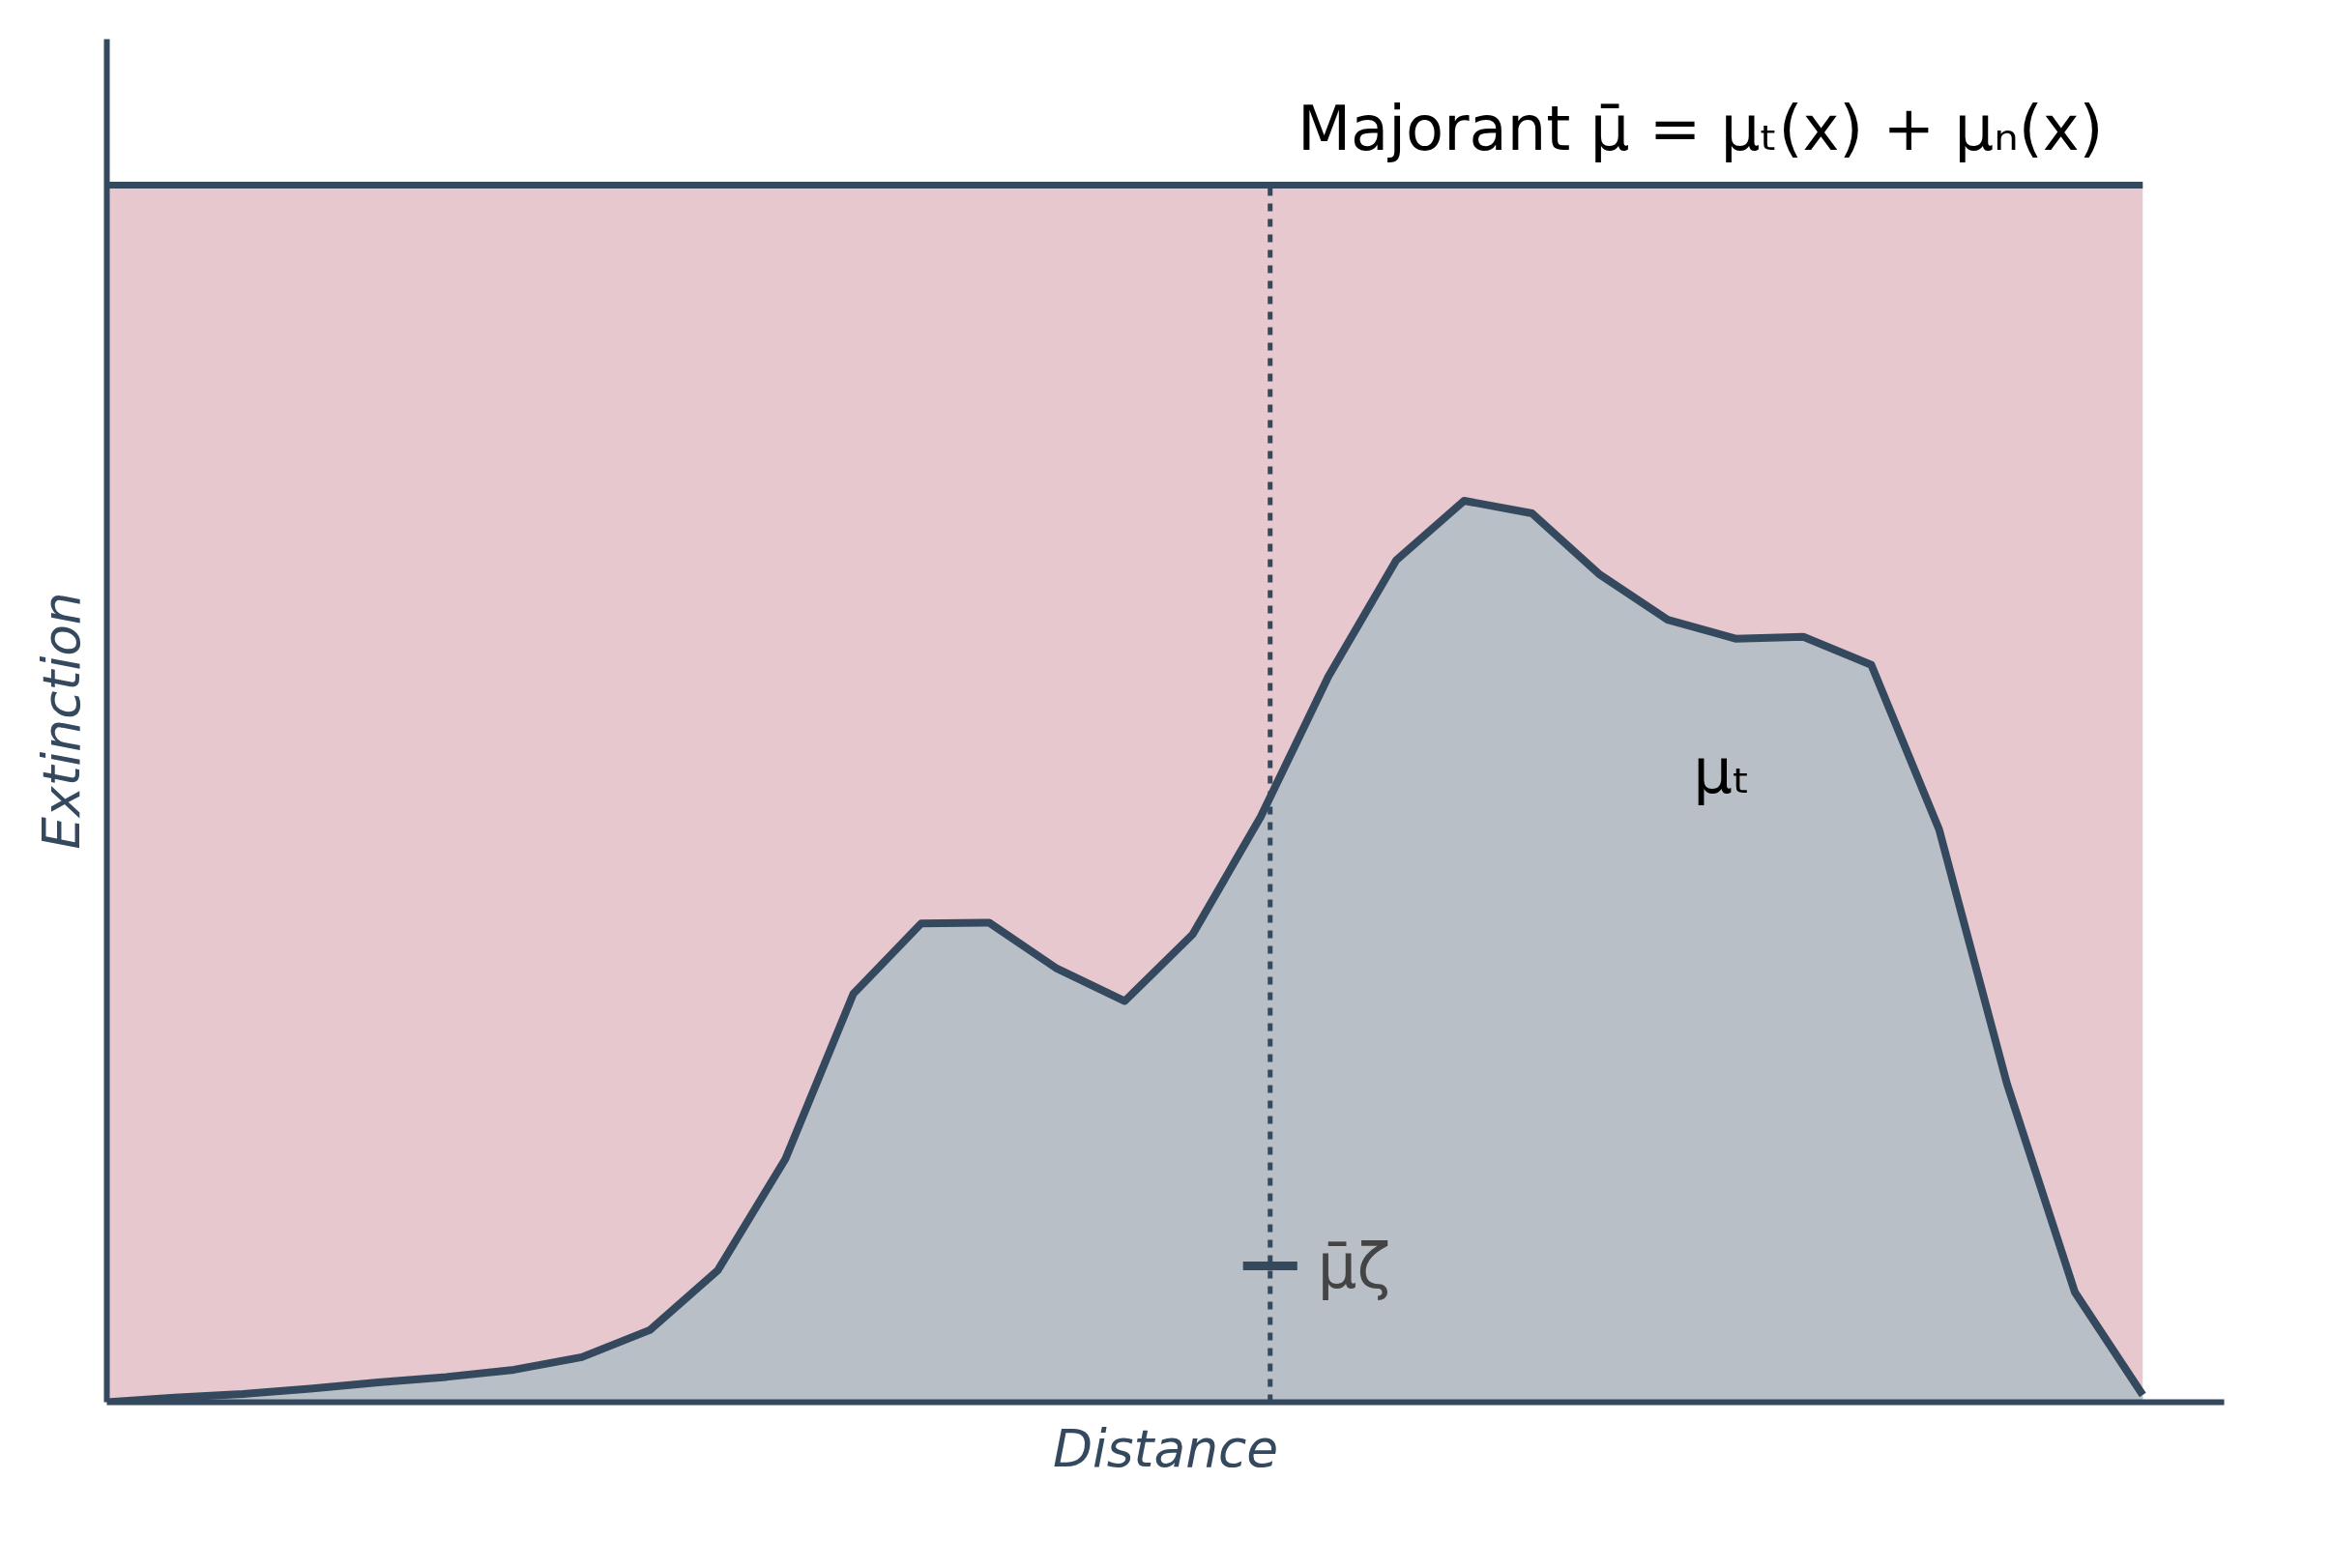 Image resolution: width=2332 pixels, height=1568 pixels. What do you see at coordinates (1165, 1448) in the screenshot?
I see `x-axis-title: Distance` at bounding box center [1165, 1448].